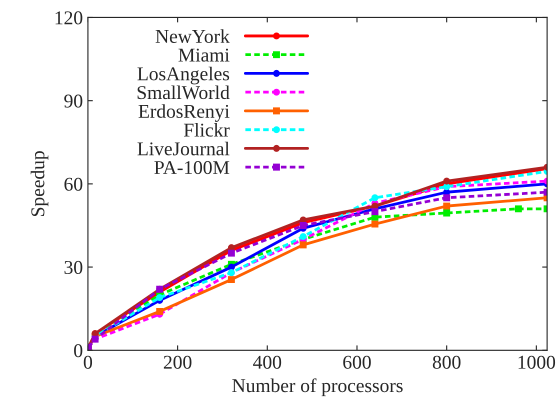 The height and width of the screenshot is (416, 560). Describe the element at coordinates (178, 362) in the screenshot. I see `x-tick-label: 200` at that location.